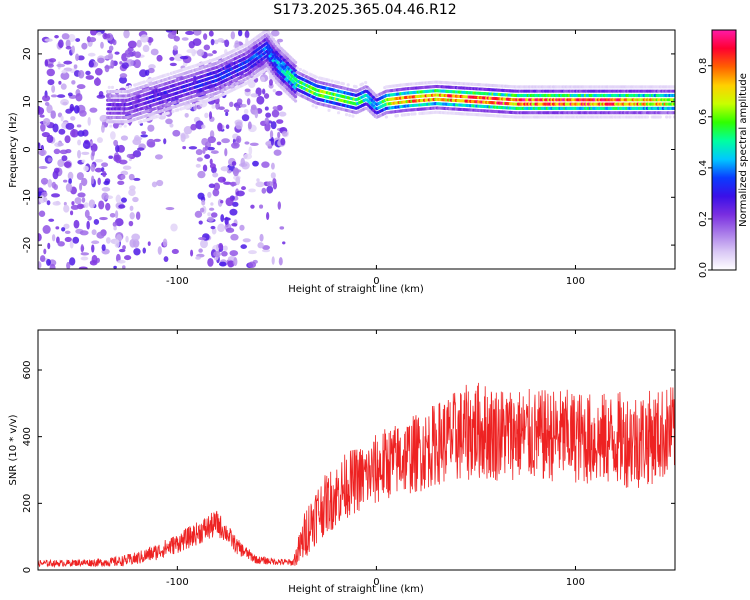 The height and width of the screenshot is (600, 750). I want to click on colorbar-tick-label: 0.8, so click(703, 66).